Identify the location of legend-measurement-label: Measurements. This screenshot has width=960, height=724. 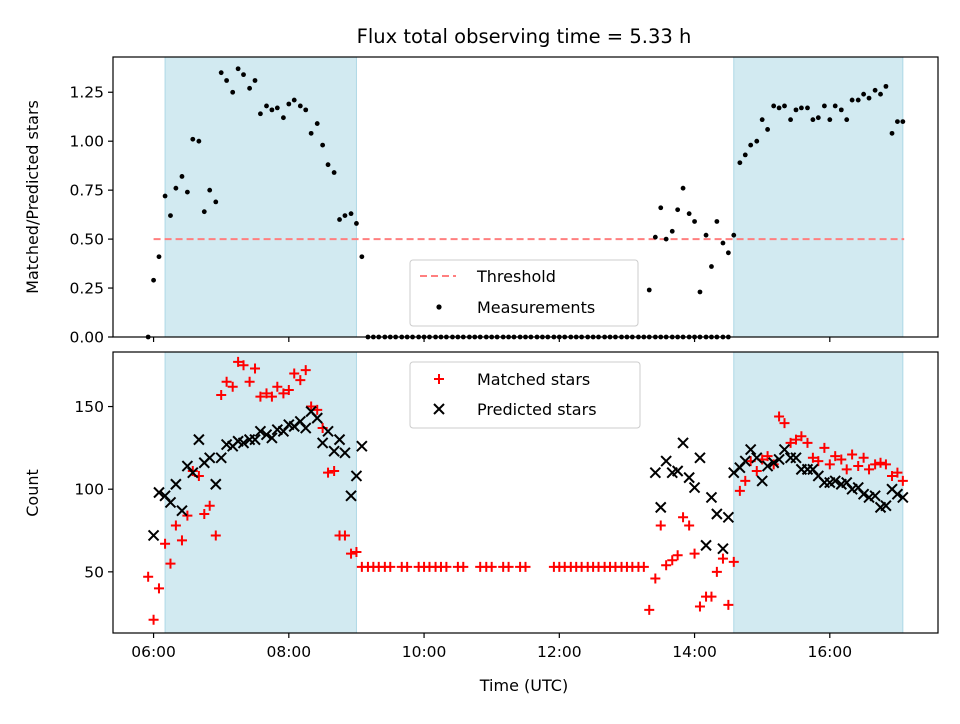
(536, 307).